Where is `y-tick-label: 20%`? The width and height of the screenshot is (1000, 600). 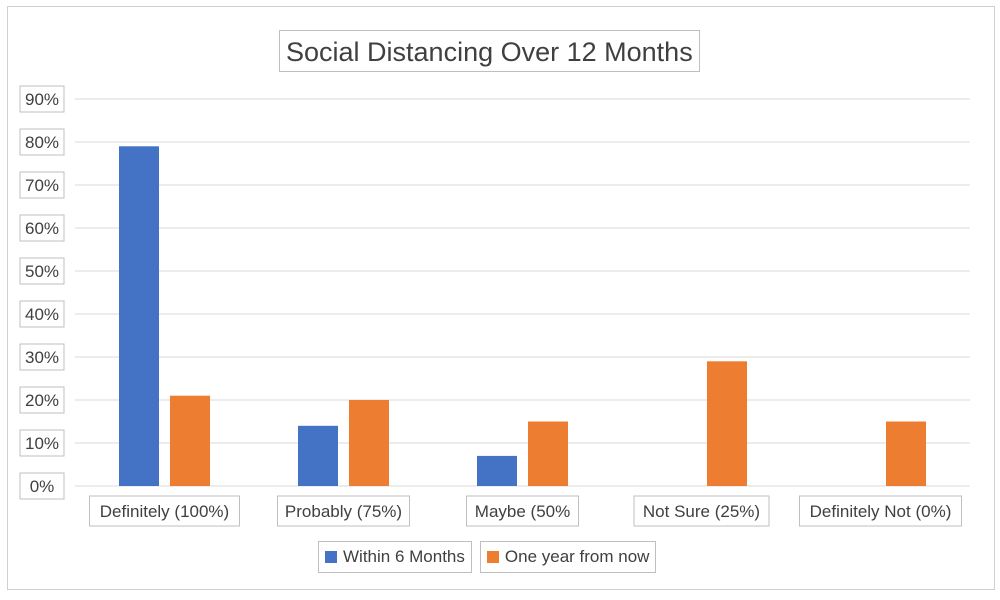 y-tick-label: 20% is located at coordinates (42, 400).